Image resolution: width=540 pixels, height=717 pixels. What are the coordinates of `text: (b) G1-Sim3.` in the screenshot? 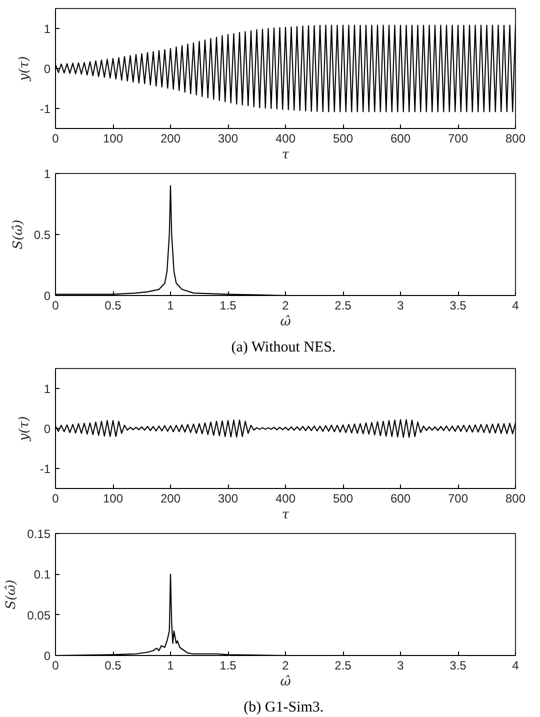 It's located at (284, 708).